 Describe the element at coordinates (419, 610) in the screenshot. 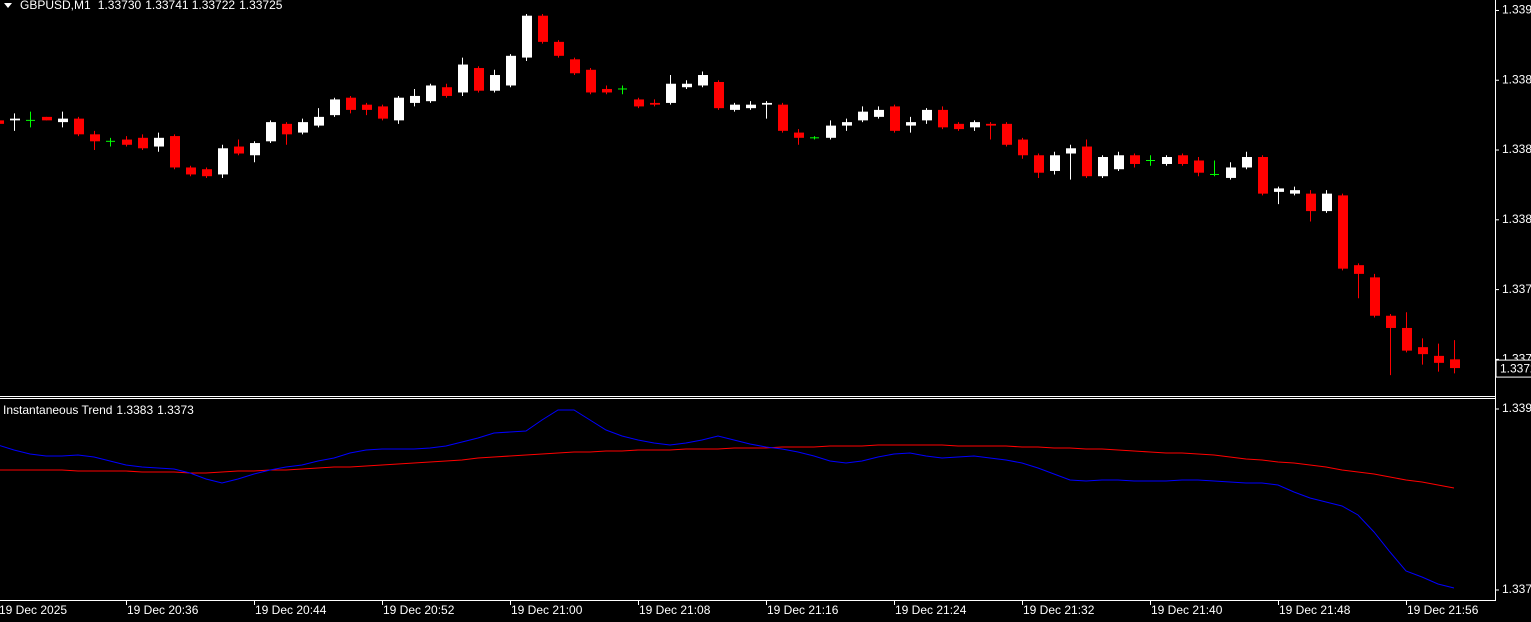

I see `x-tick-label: 19 Dec 20:52` at that location.